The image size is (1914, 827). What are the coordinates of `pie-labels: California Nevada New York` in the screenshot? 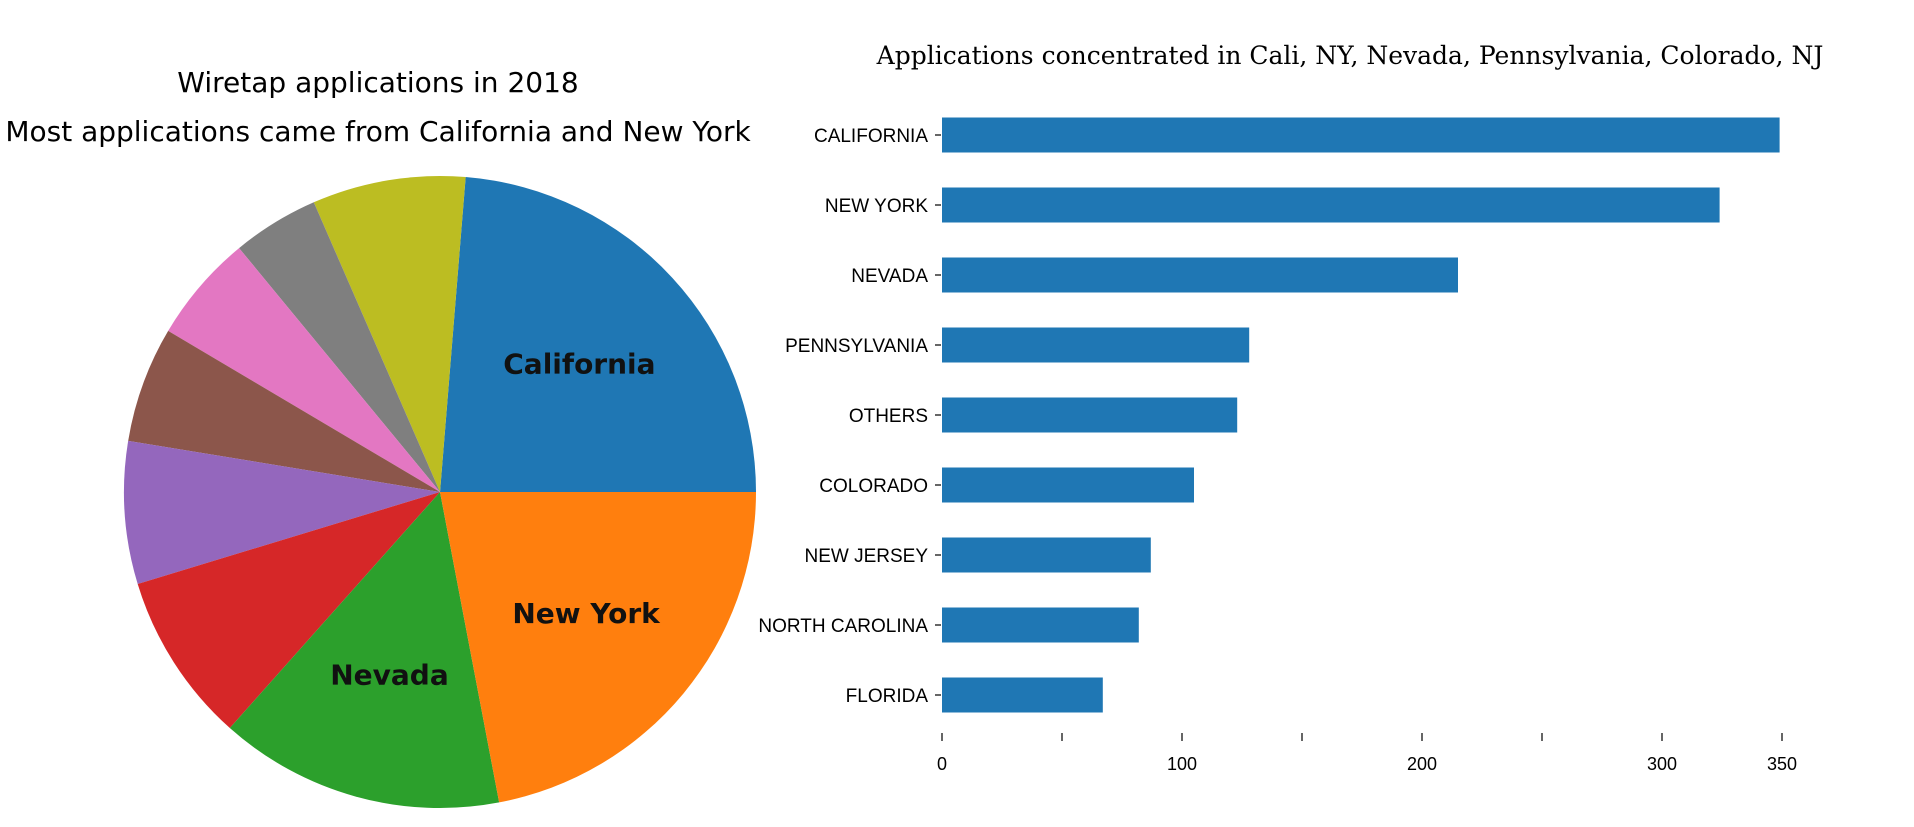 It's located at (495, 519).